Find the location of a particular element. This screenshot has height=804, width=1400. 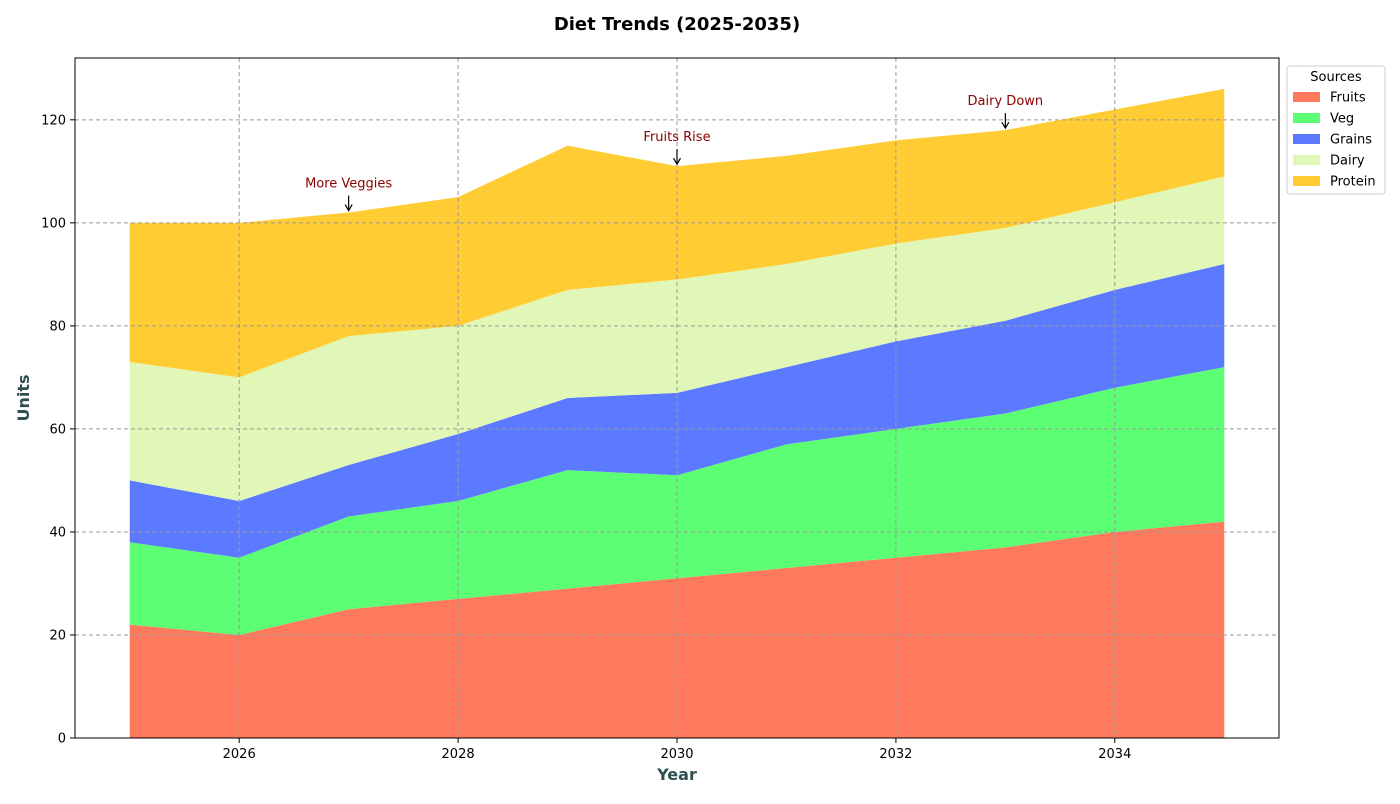

x-ticks: 2026 2028 2030 2032 2034 is located at coordinates (677, 750).